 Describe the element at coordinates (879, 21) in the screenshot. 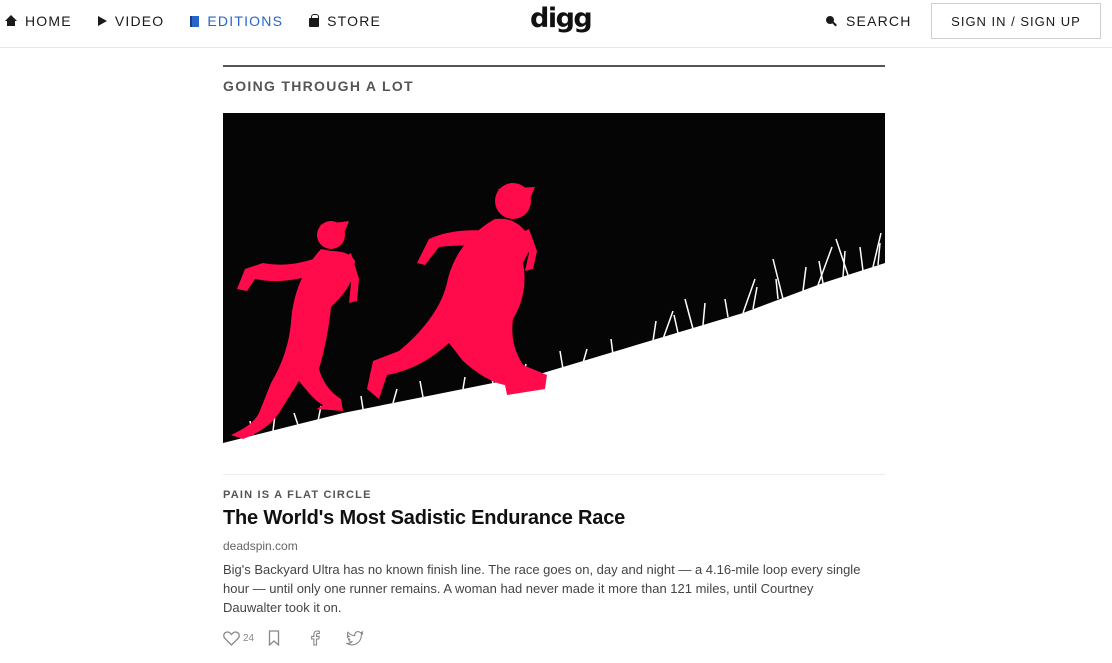

I see `search-label: SEARCH` at that location.